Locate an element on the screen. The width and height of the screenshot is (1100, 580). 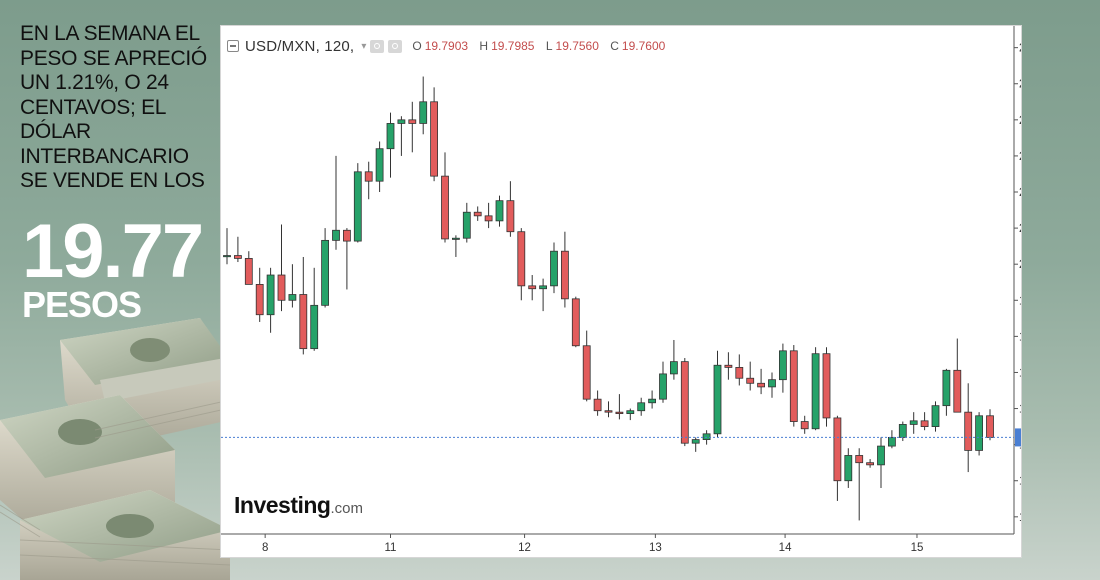
chart-symbol: USD/MXN, 120, is located at coordinates (300, 46).